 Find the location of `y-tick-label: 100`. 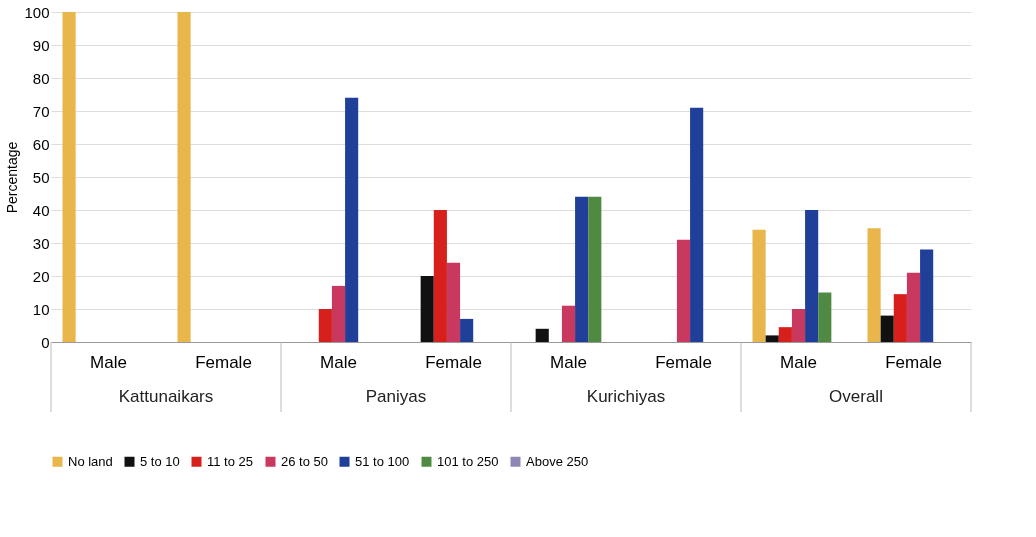

y-tick-label: 100 is located at coordinates (37, 12).